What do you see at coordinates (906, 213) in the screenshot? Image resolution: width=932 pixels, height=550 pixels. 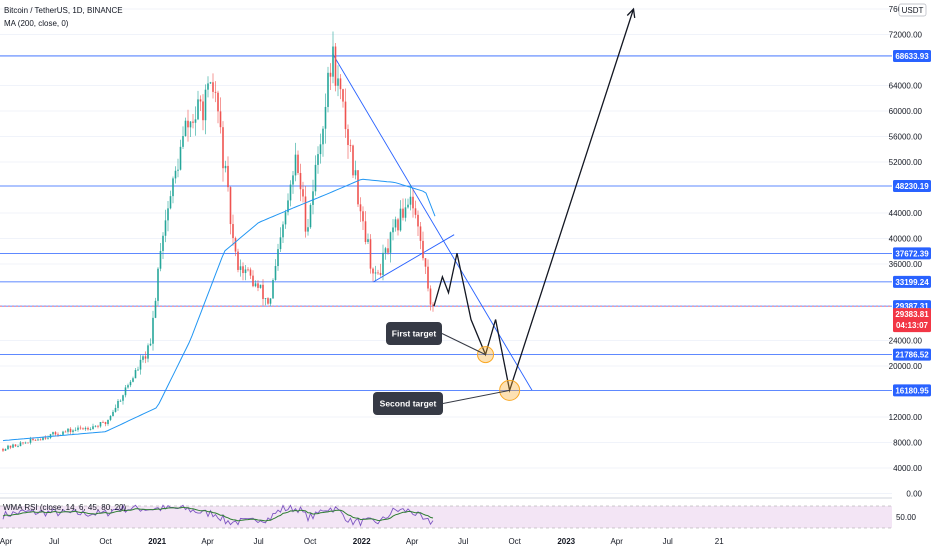 I see `price-tick: 44000.00` at bounding box center [906, 213].